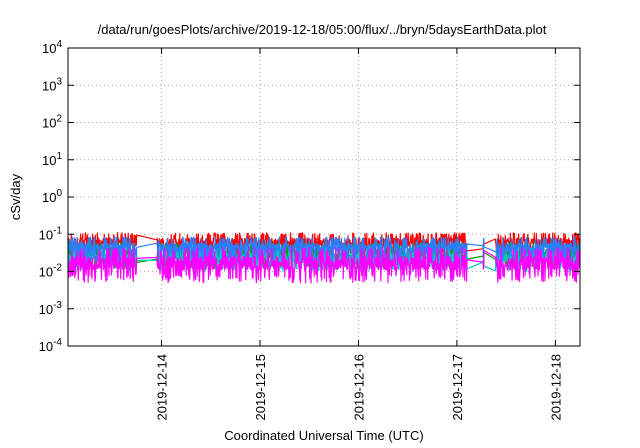 The image size is (640, 448). What do you see at coordinates (15, 196) in the screenshot?
I see `y-axis-label: cSv/day` at bounding box center [15, 196].